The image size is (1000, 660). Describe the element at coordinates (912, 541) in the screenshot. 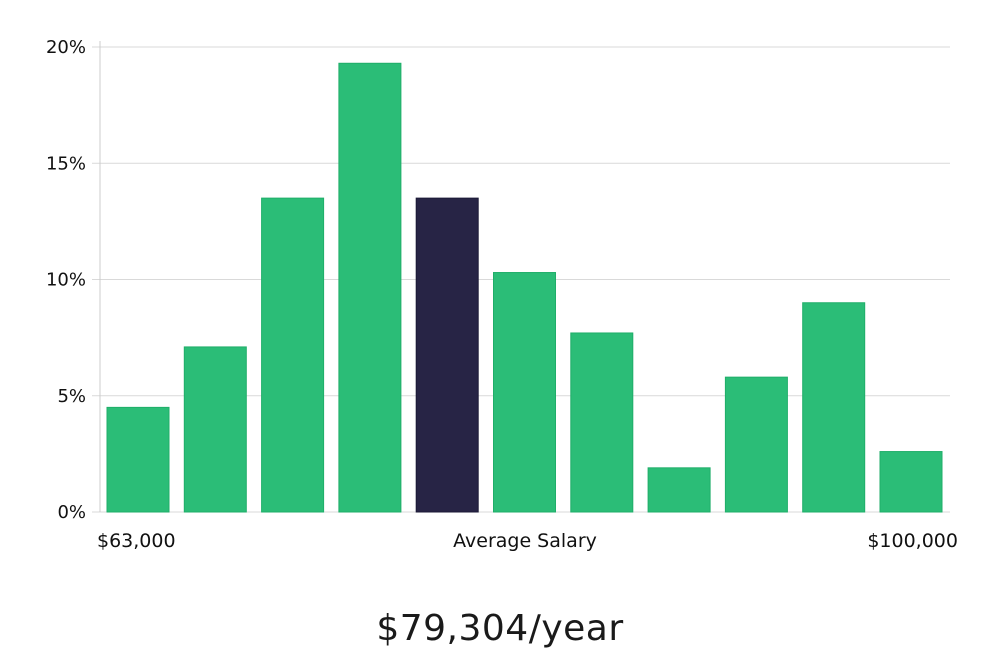

I see `x-max-label: $100,000` at that location.